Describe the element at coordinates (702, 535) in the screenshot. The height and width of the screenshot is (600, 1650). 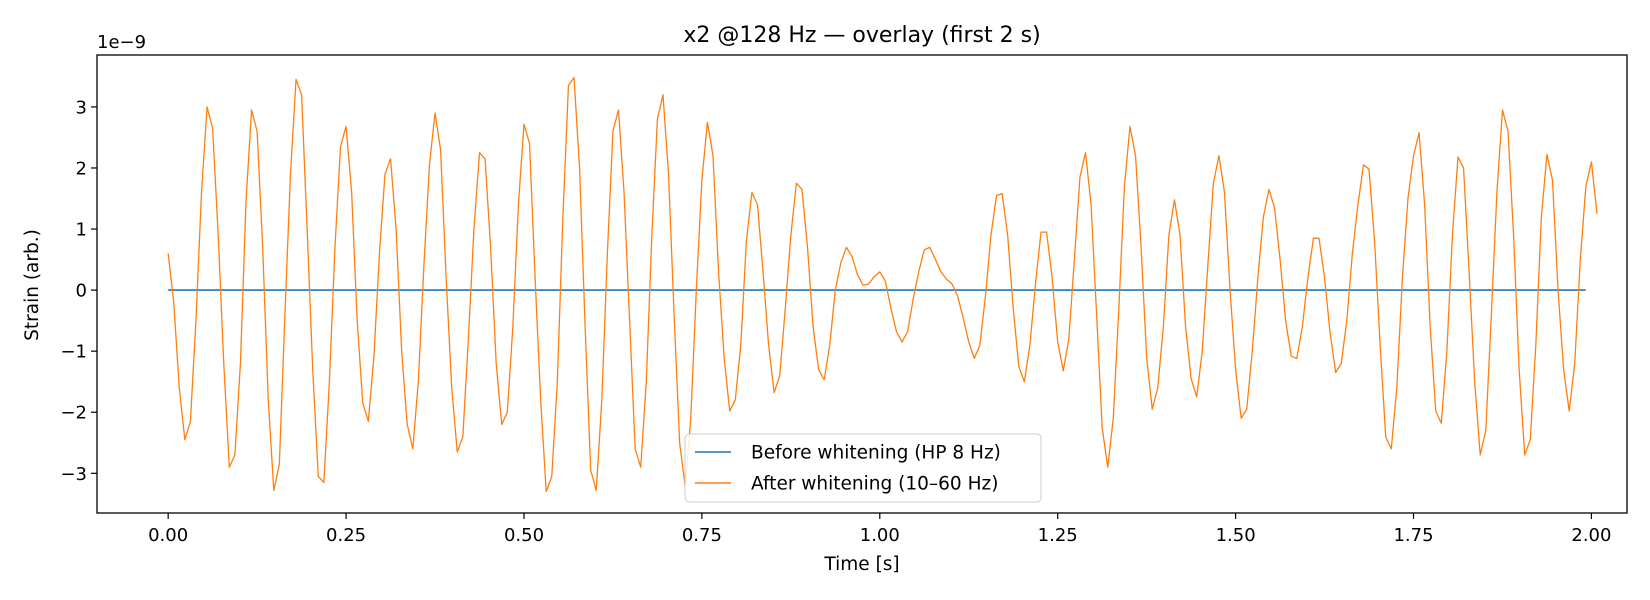
I see `x-tick-label: 0.75` at that location.